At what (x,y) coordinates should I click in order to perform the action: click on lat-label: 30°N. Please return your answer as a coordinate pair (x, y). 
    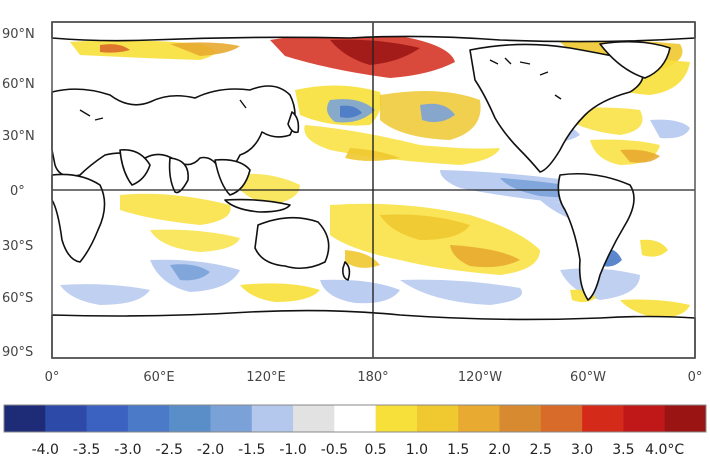
    Looking at the image, I should click on (18, 136).